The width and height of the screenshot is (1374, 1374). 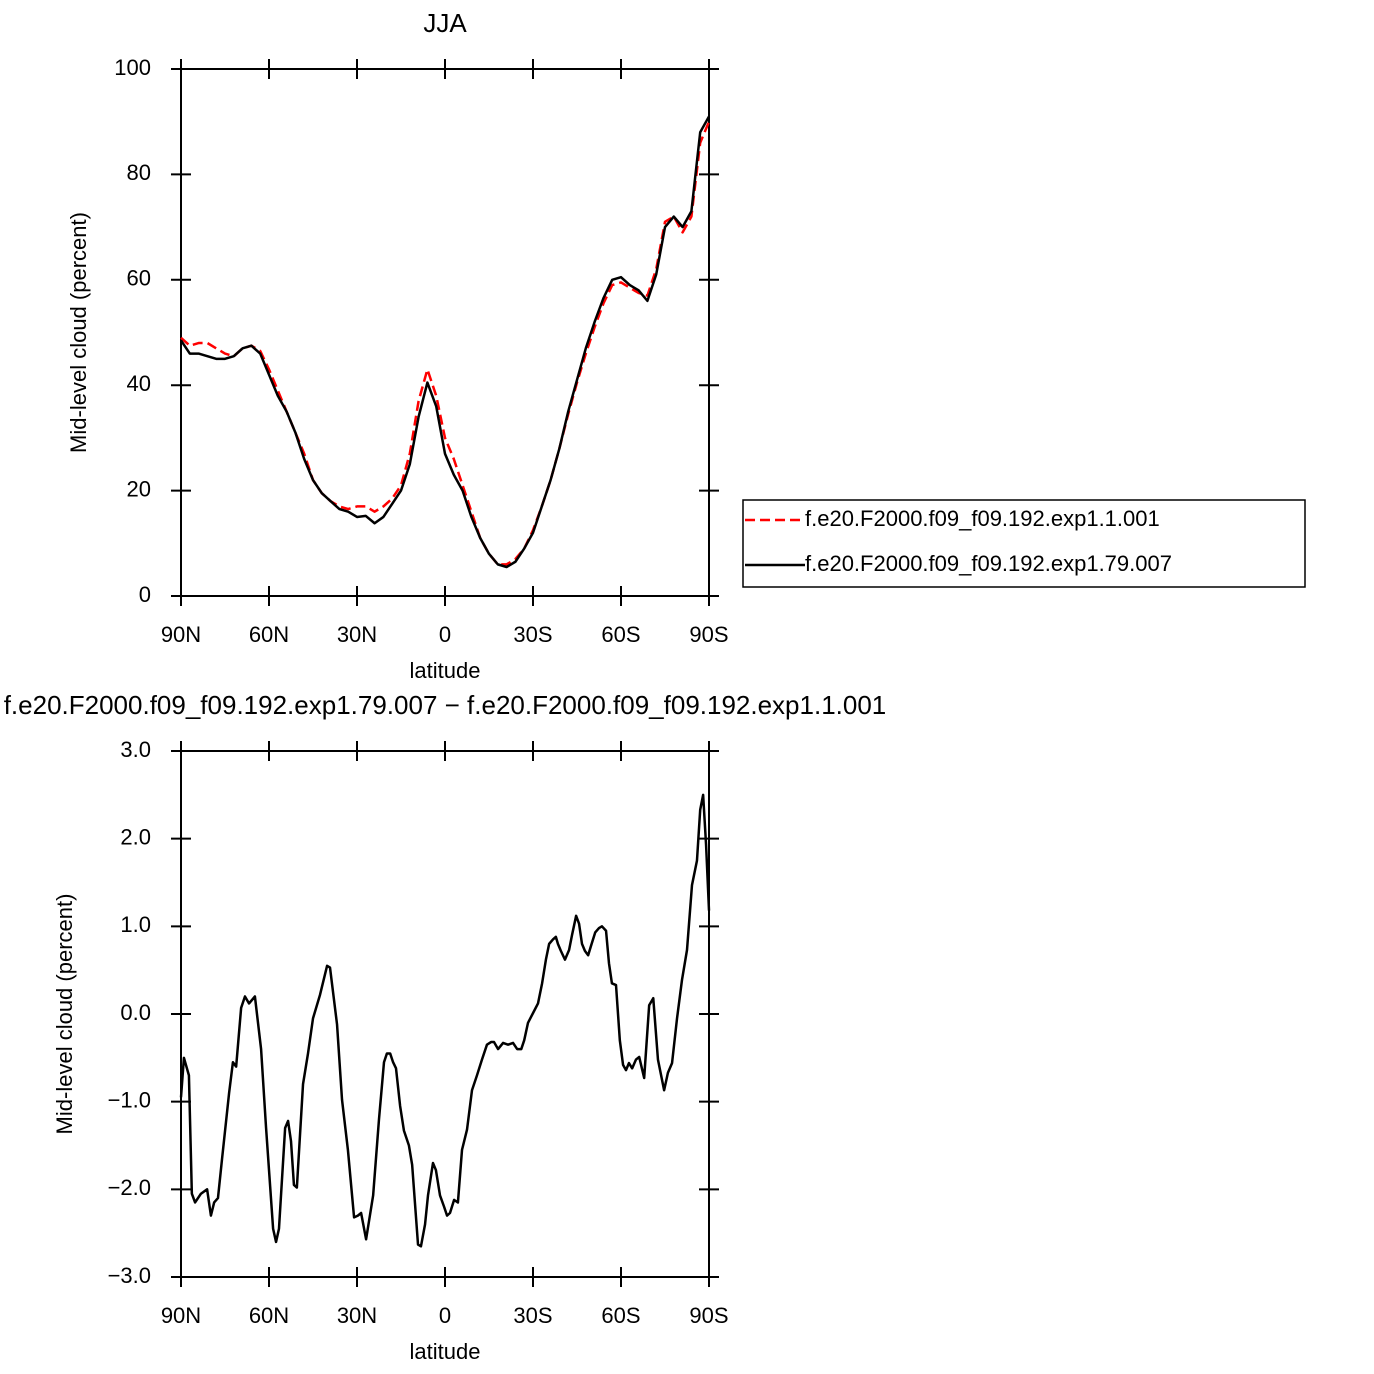 What do you see at coordinates (135, 1012) in the screenshot?
I see `y-tick-label: 0.0` at bounding box center [135, 1012].